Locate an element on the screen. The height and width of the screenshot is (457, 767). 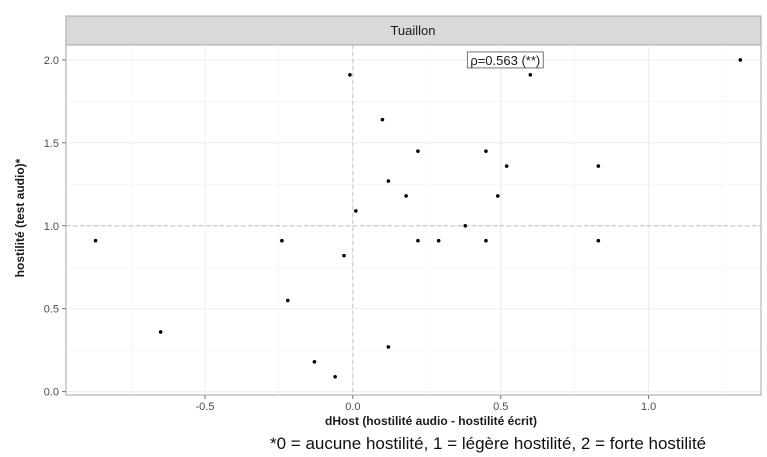
panel-title: Tuaillon is located at coordinates (412, 30).